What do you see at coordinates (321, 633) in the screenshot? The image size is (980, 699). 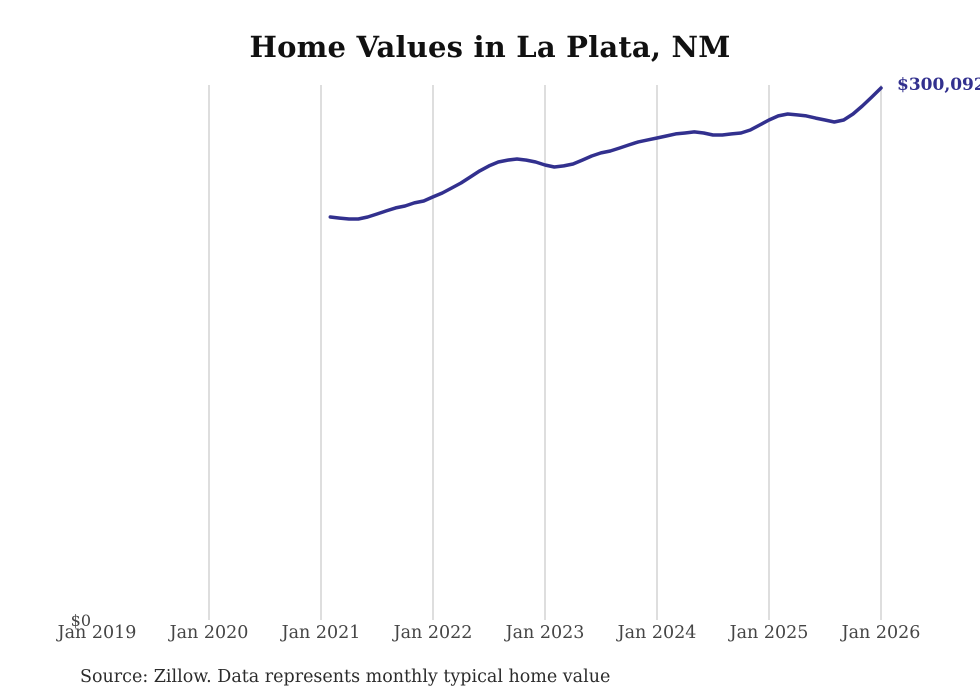 I see `x-tick-label-2021: Jan 2021` at bounding box center [321, 633].